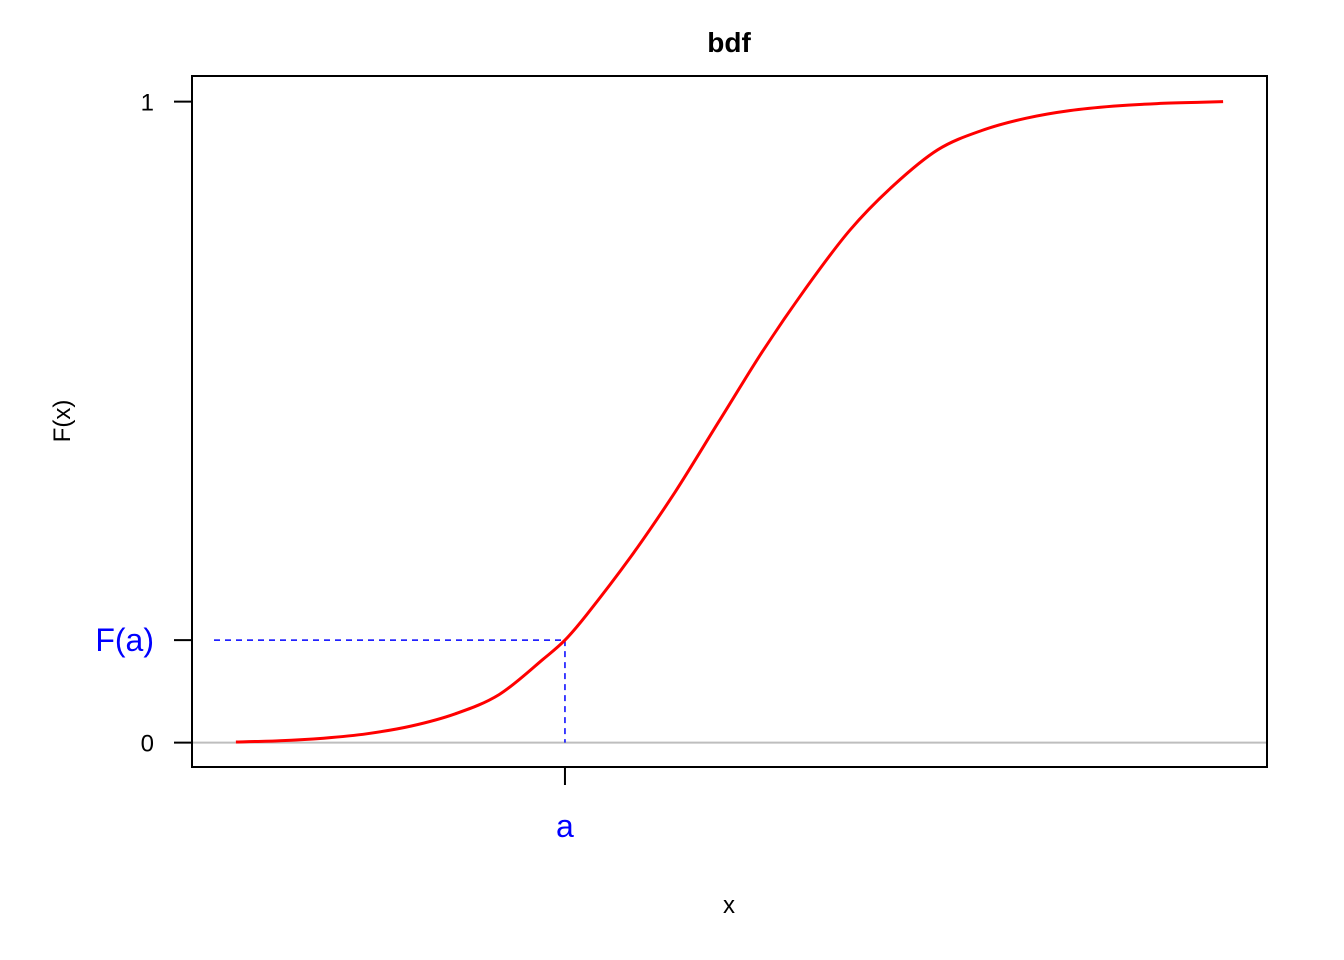 This screenshot has width=1344, height=960. I want to click on y-axis: 0 F(a) 1, so click(143, 424).